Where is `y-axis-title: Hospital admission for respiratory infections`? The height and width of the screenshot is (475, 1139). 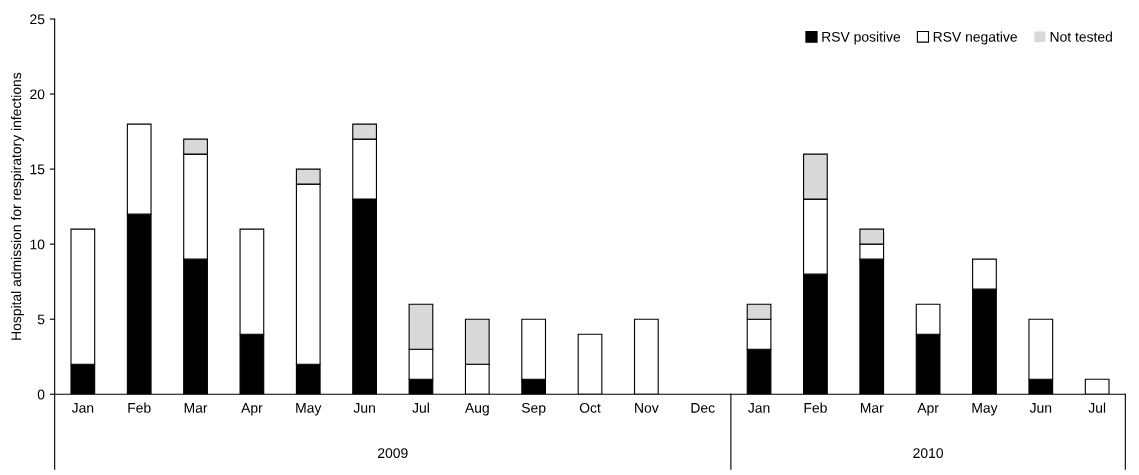 y-axis-title: Hospital admission for respiratory infections is located at coordinates (17, 206).